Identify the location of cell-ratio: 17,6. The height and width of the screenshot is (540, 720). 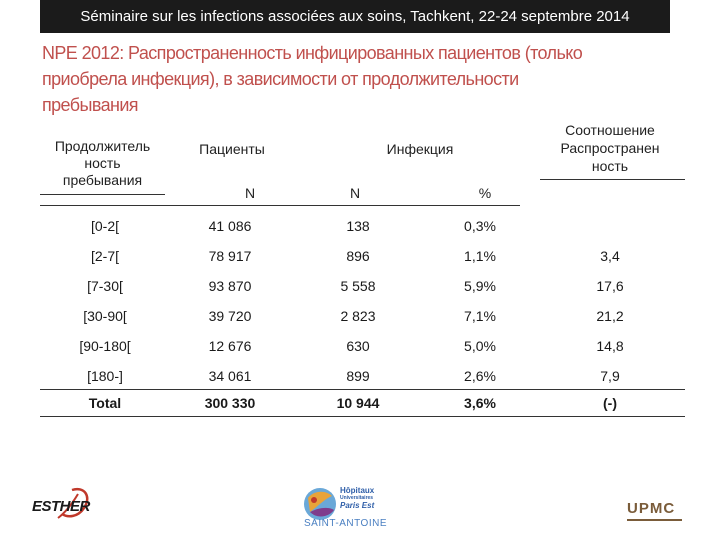
(610, 286).